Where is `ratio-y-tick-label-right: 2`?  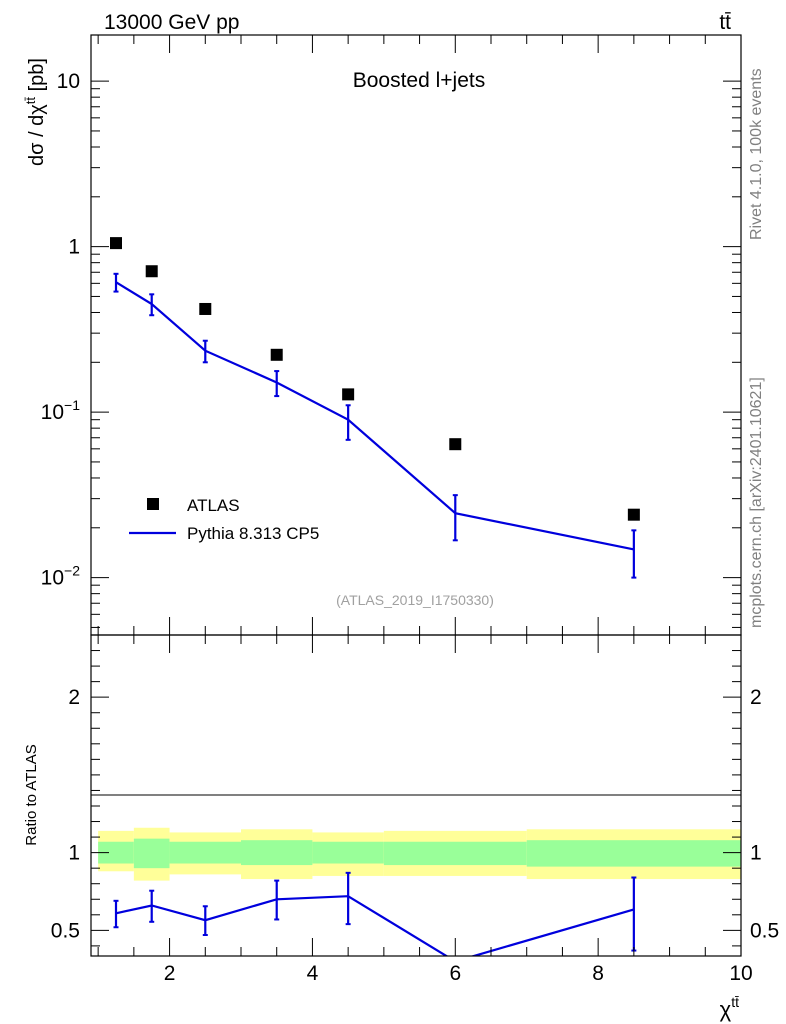 ratio-y-tick-label-right: 2 is located at coordinates (756, 697).